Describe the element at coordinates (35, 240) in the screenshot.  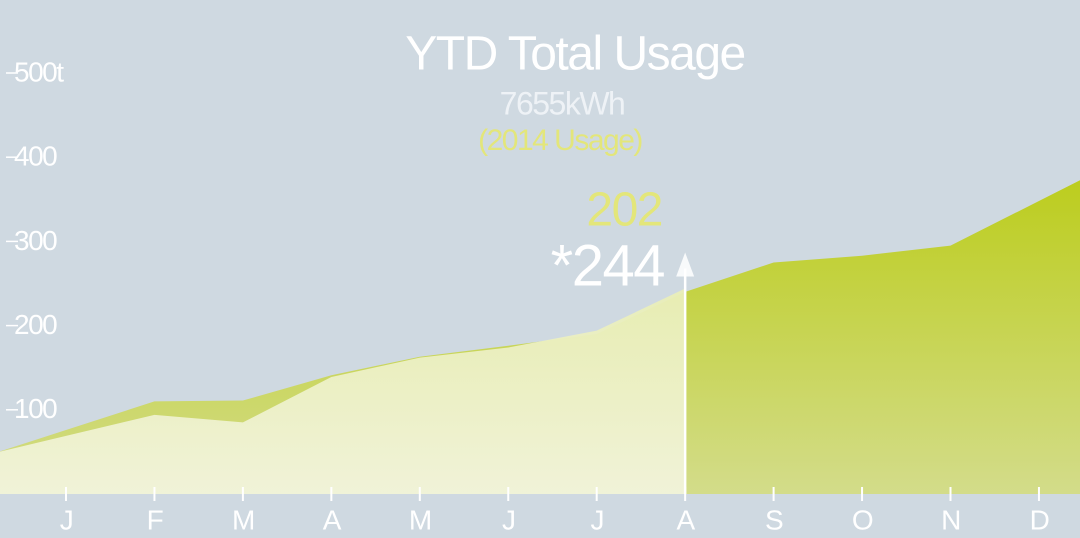
I see `y-tick-label: 300` at that location.